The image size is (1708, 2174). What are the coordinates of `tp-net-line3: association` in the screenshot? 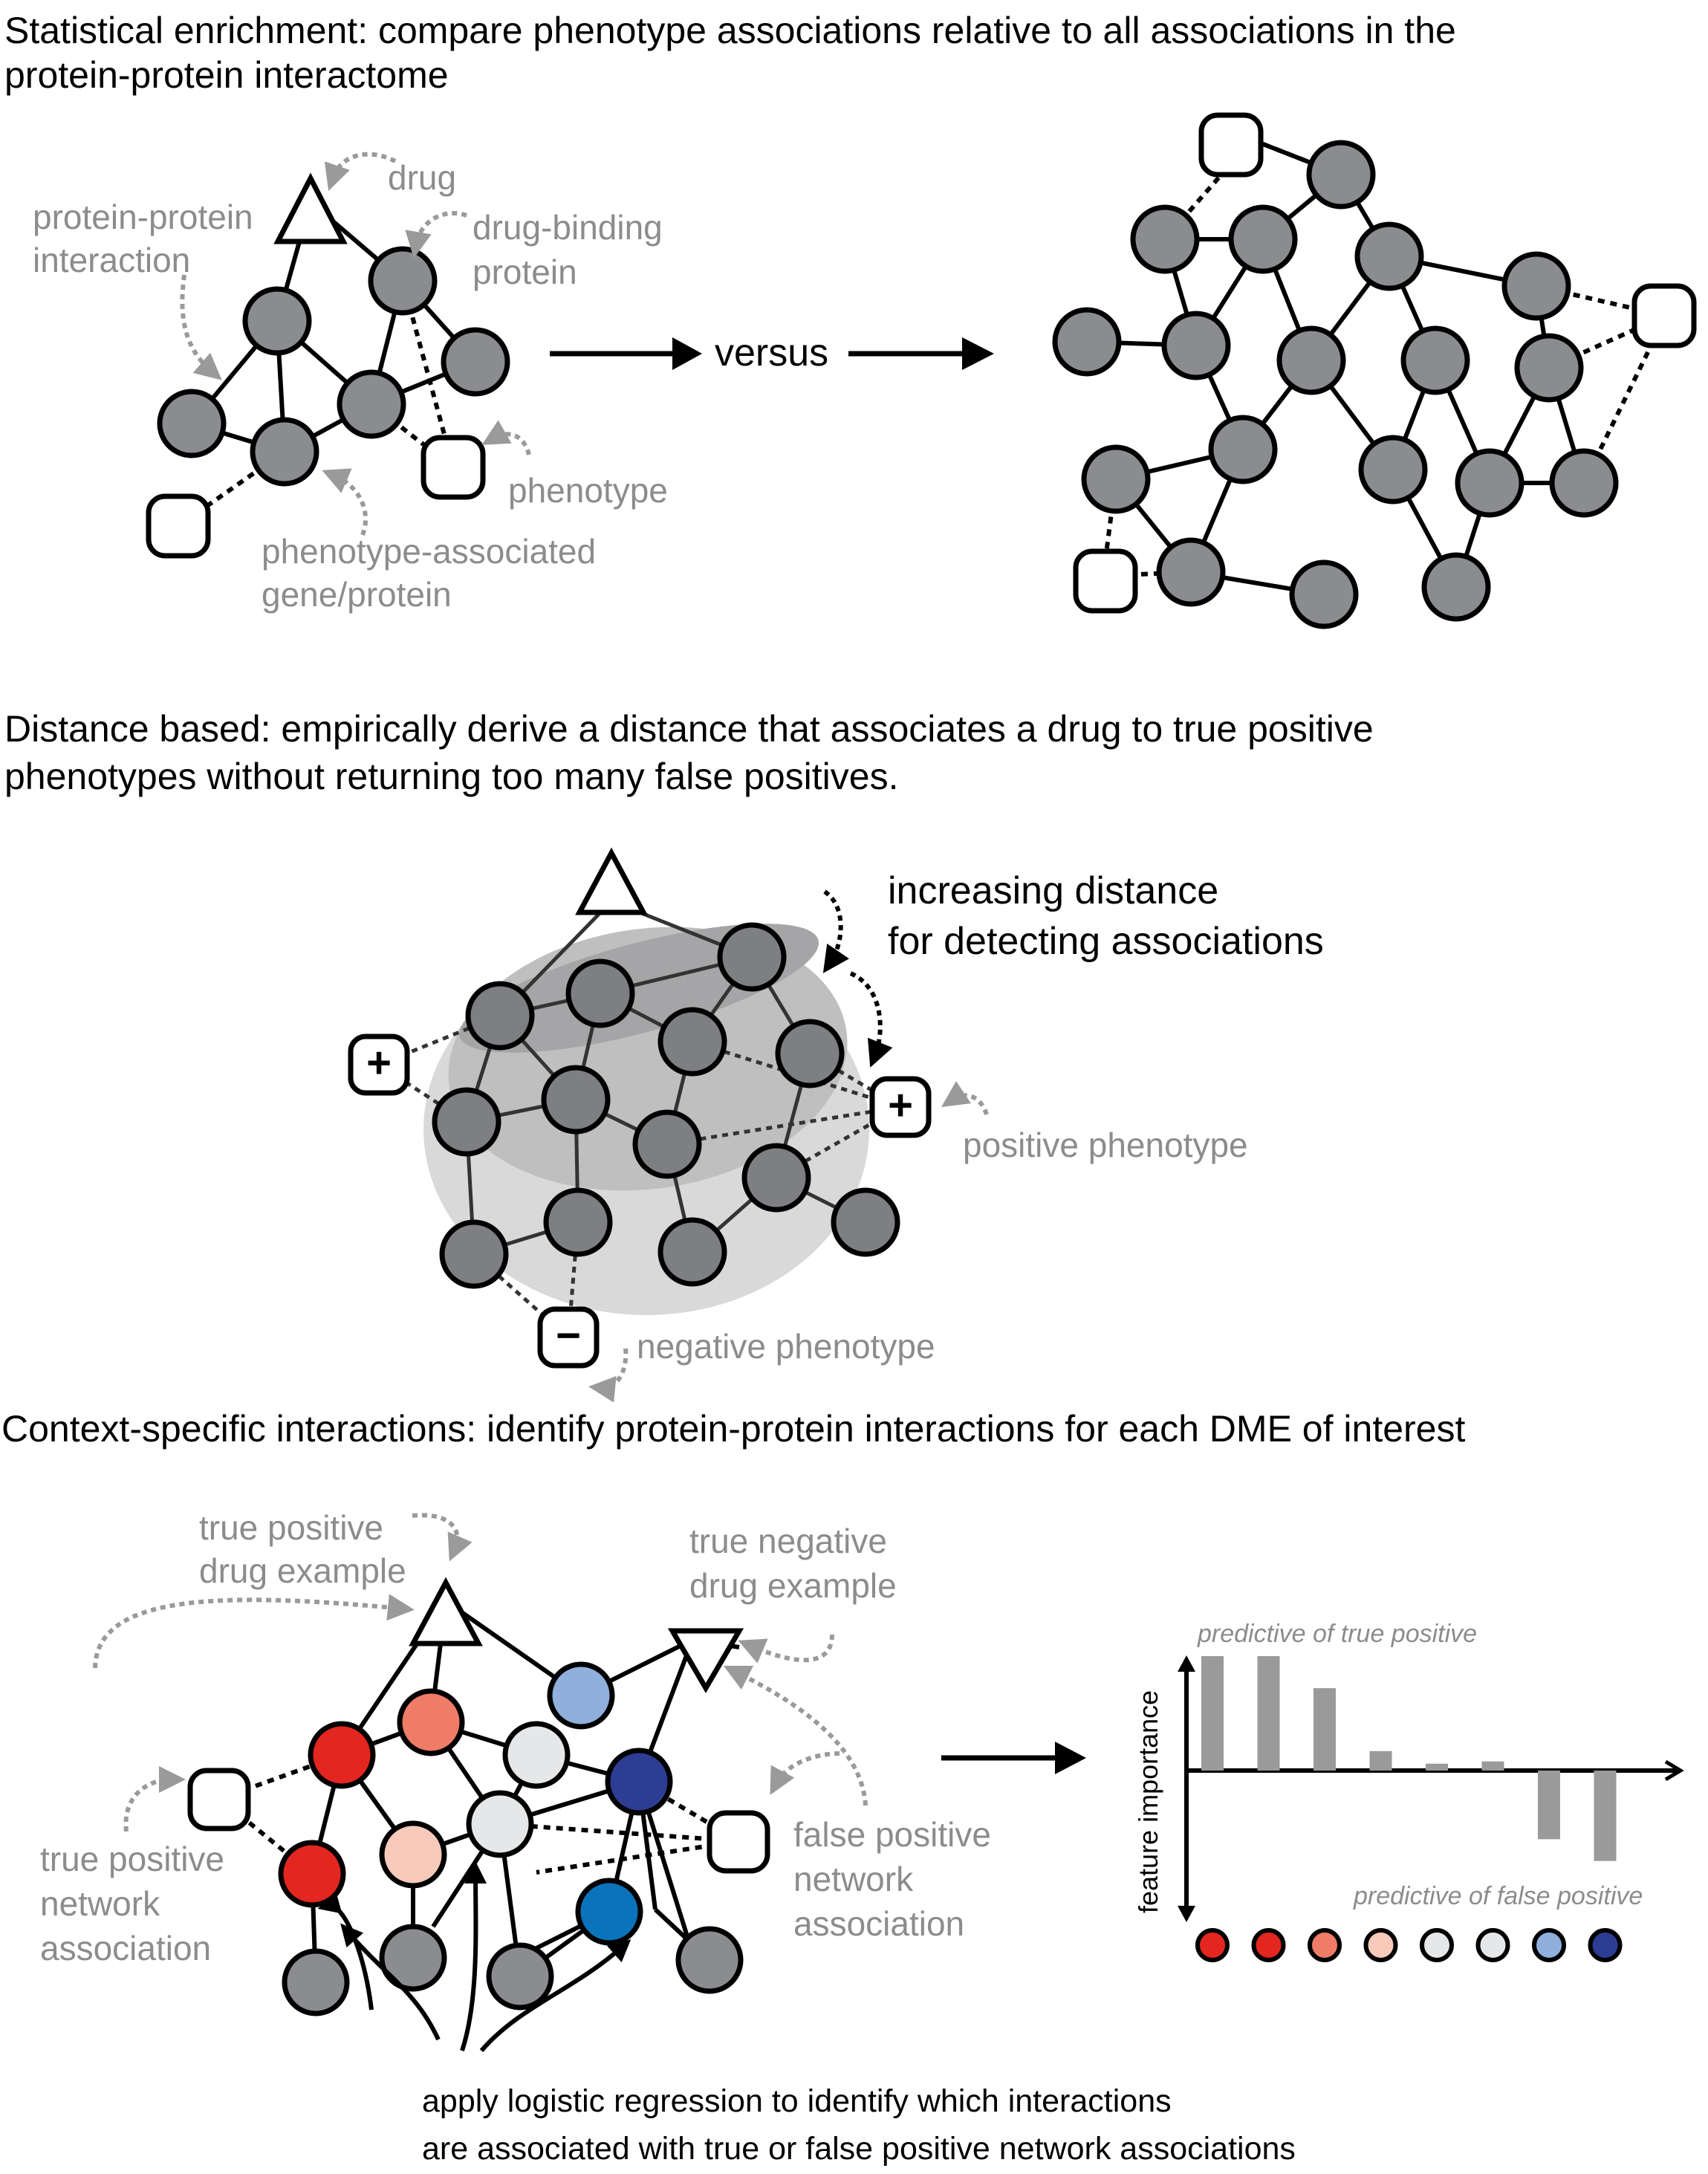 It's located at (125, 1948).